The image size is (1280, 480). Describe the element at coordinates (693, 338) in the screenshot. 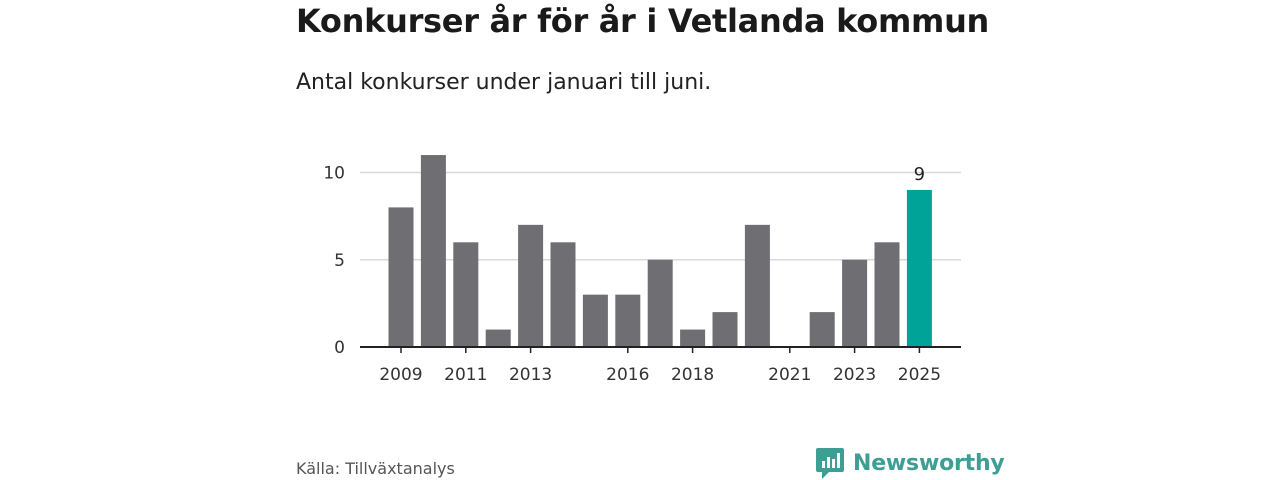

I see `bar-2018` at that location.